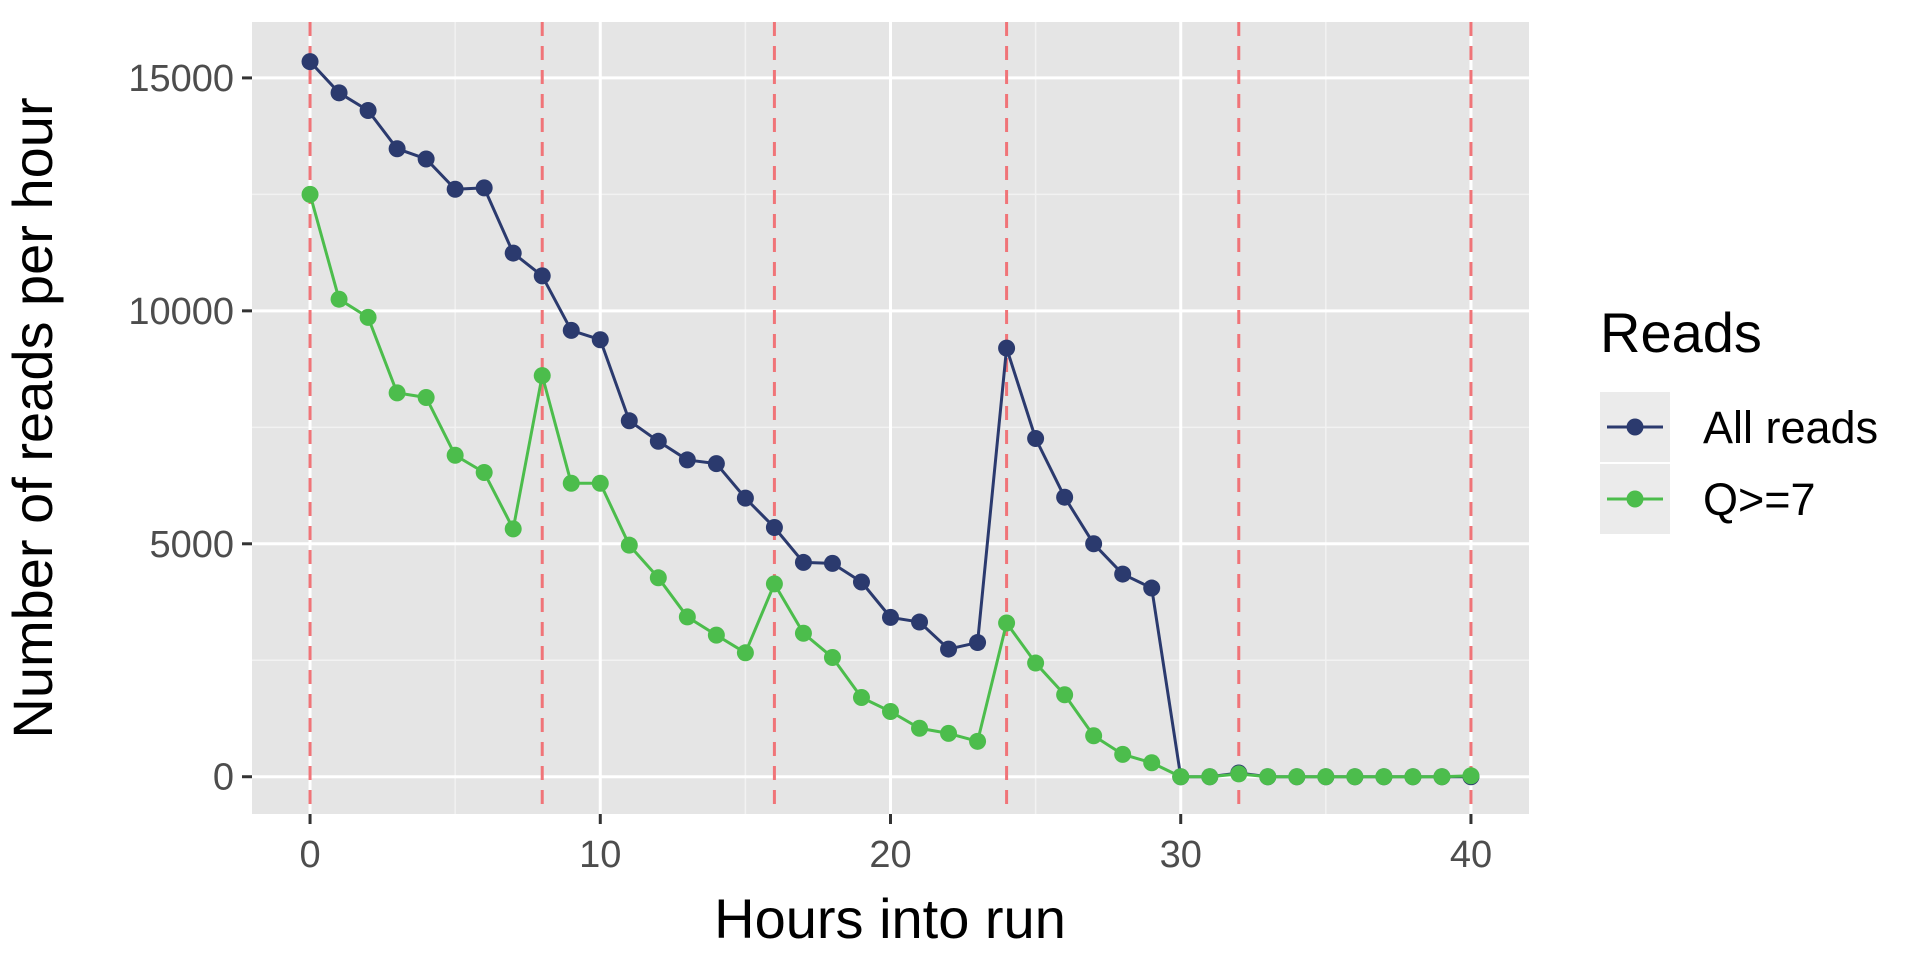  I want to click on x-axis-title: Hours into run, so click(890, 918).